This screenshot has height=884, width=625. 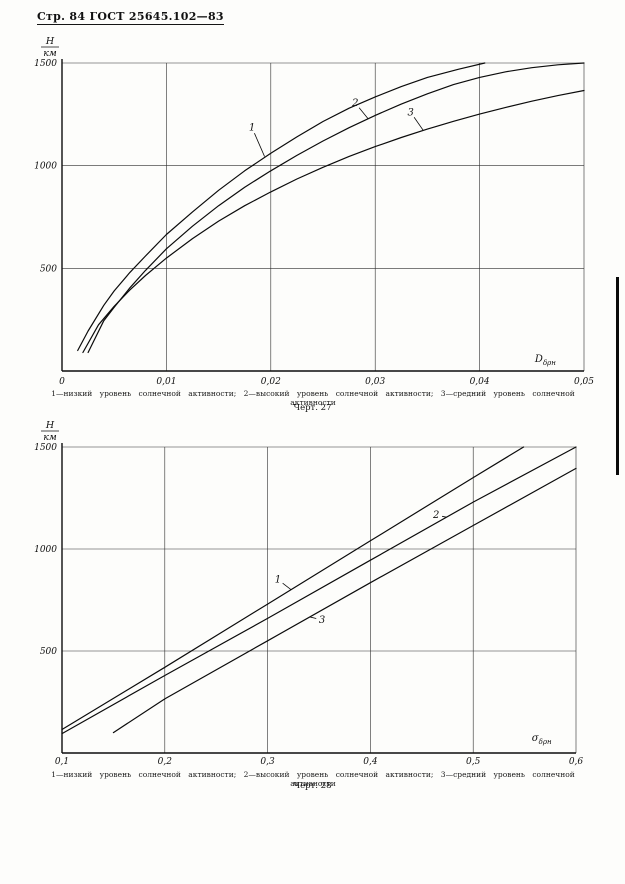 What do you see at coordinates (271, 382) in the screenshot?
I see `x-tick-label: 0,02` at bounding box center [271, 382].